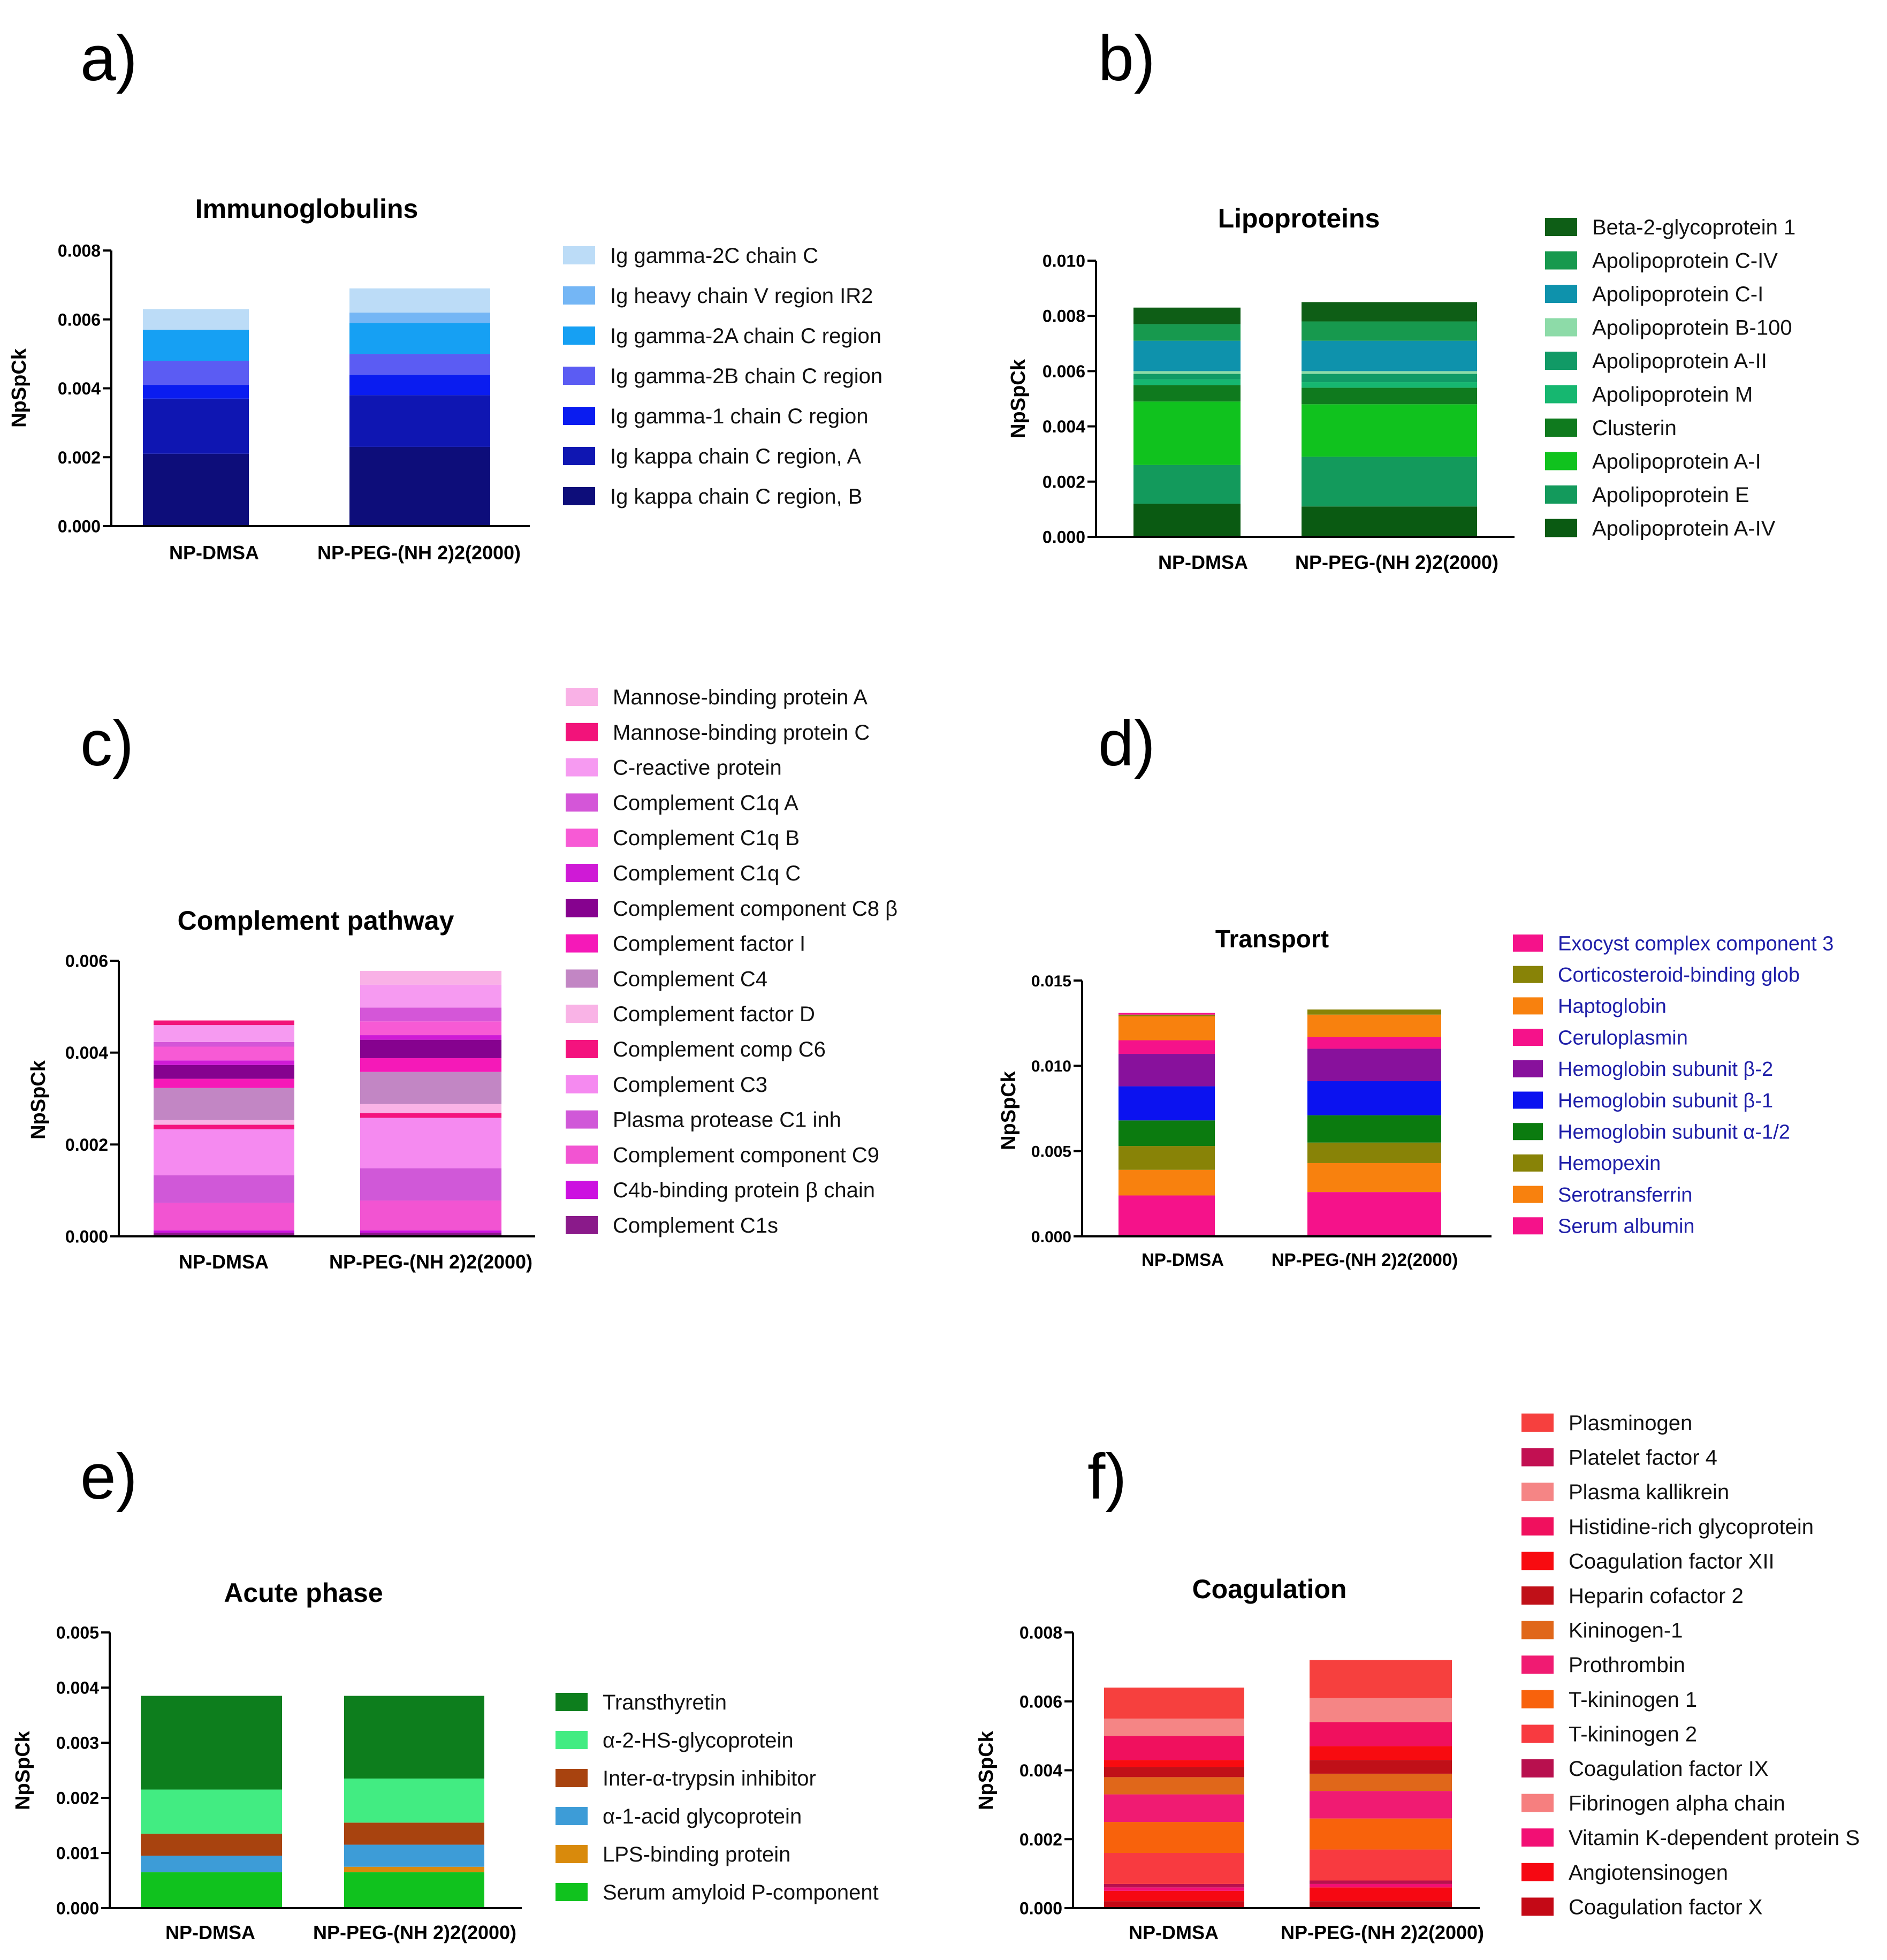 Image resolution: width=1887 pixels, height=1960 pixels. What do you see at coordinates (741, 1893) in the screenshot?
I see `legend-entry: Serum amyloid P-component` at bounding box center [741, 1893].